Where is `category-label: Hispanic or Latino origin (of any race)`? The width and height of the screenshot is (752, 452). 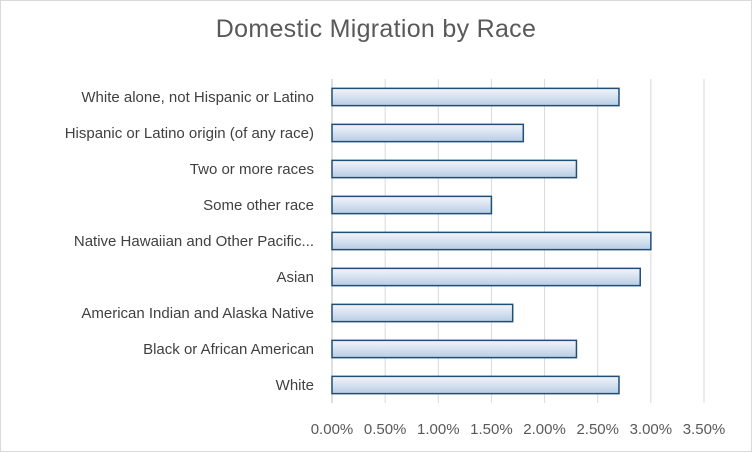
category-label: Hispanic or Latino origin (of any race) is located at coordinates (189, 133).